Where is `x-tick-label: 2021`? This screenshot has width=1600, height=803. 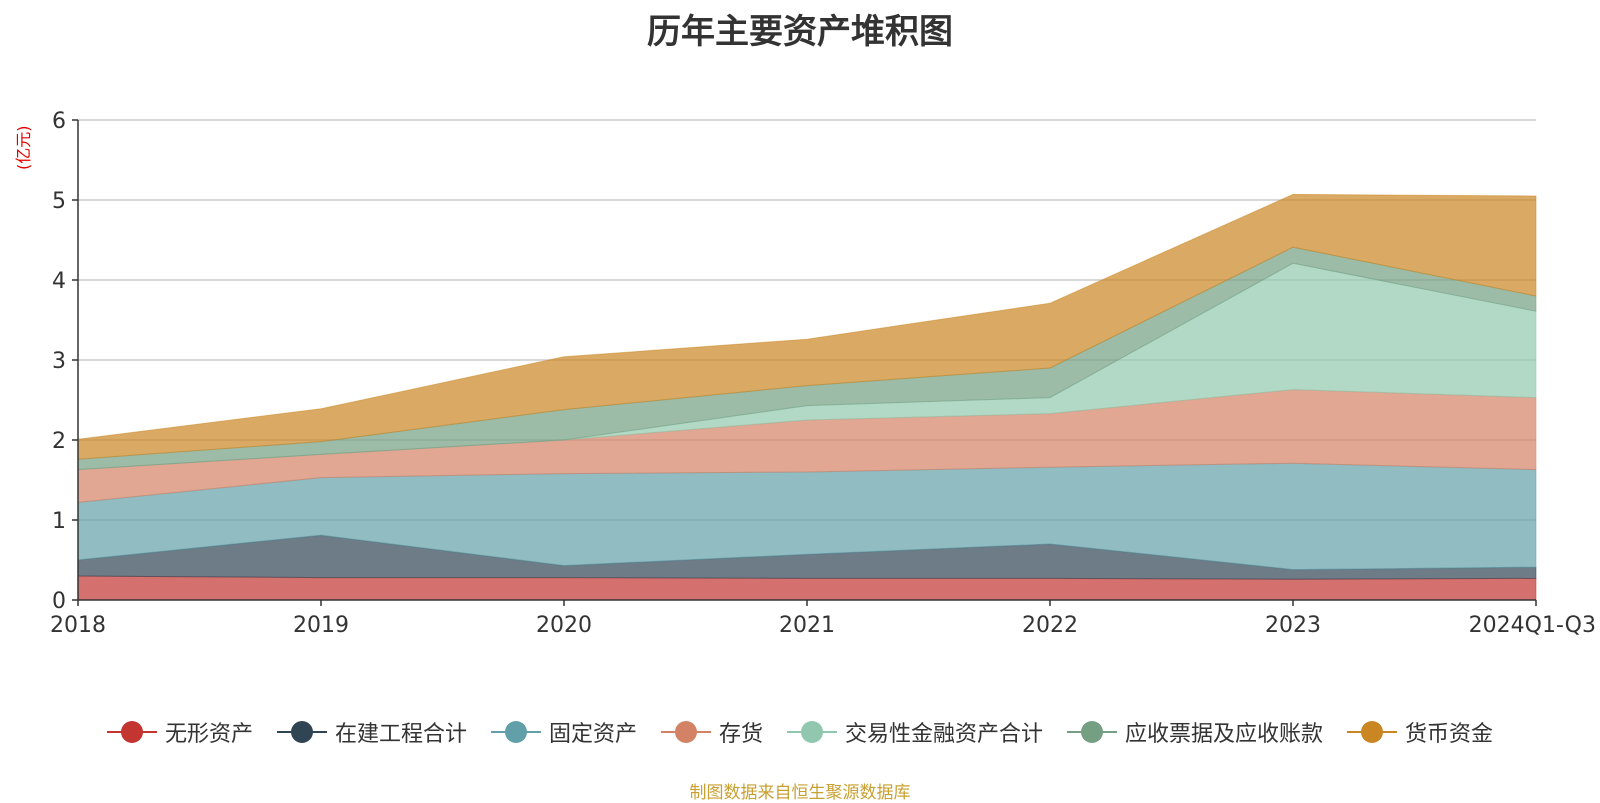 x-tick-label: 2021 is located at coordinates (807, 625).